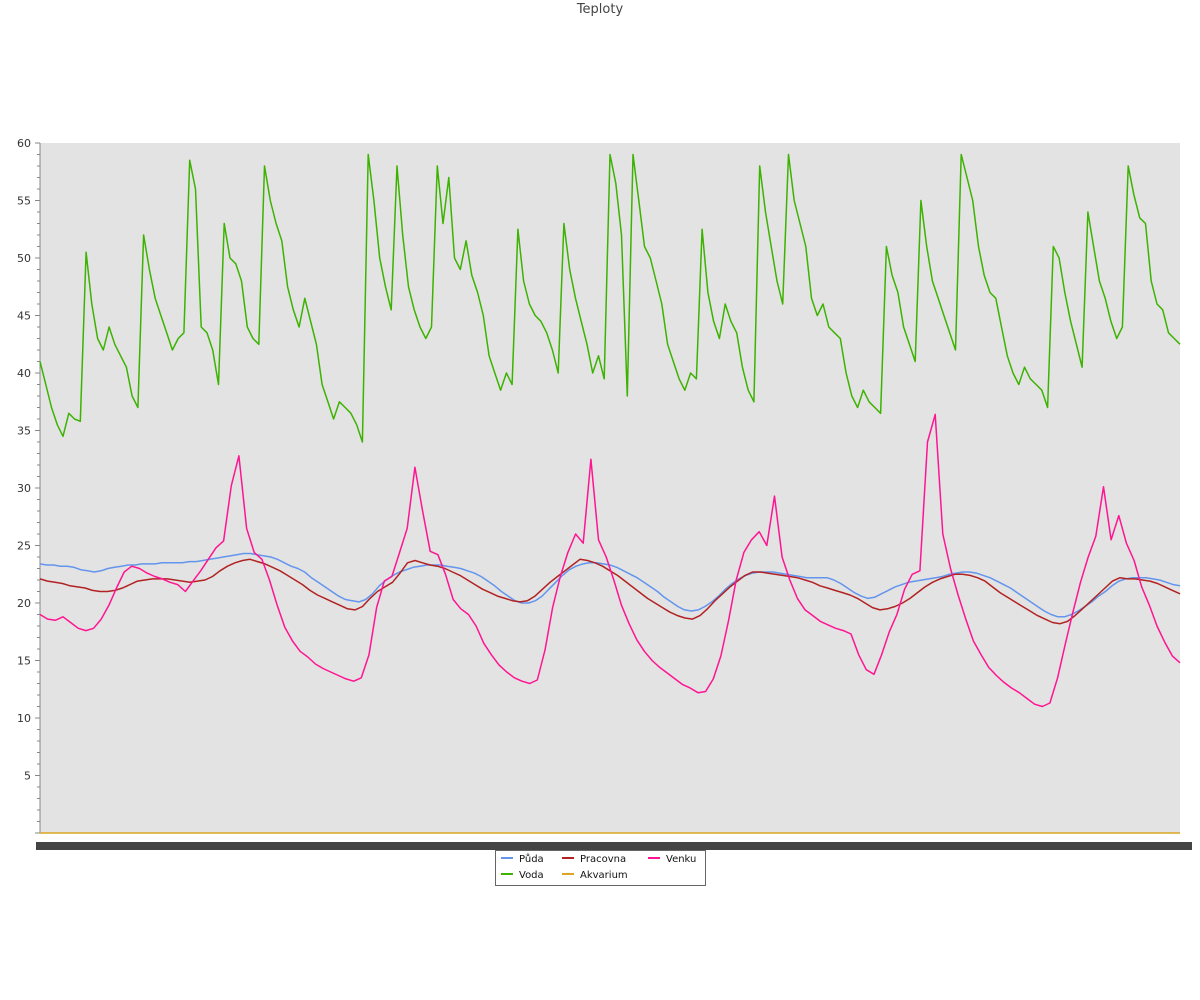 This screenshot has width=1200, height=1000. What do you see at coordinates (614, 841) in the screenshot?
I see `x-axis` at bounding box center [614, 841].